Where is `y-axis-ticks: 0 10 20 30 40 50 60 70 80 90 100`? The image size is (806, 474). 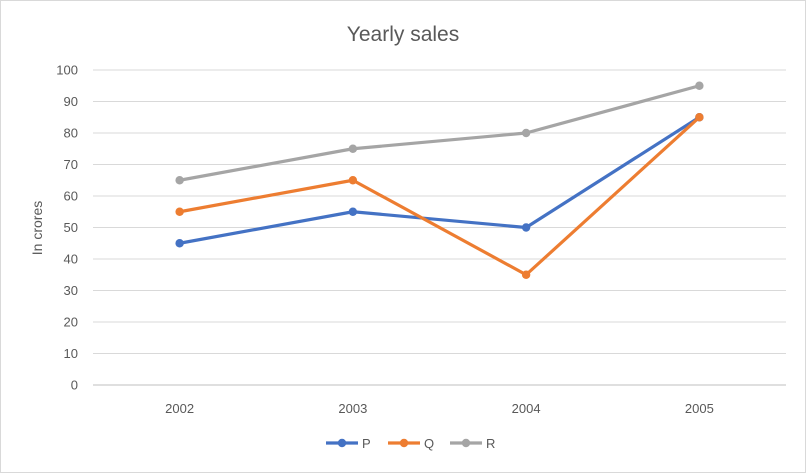 y-axis-ticks: 0 10 20 30 40 50 60 70 80 90 100 is located at coordinates (67, 228).